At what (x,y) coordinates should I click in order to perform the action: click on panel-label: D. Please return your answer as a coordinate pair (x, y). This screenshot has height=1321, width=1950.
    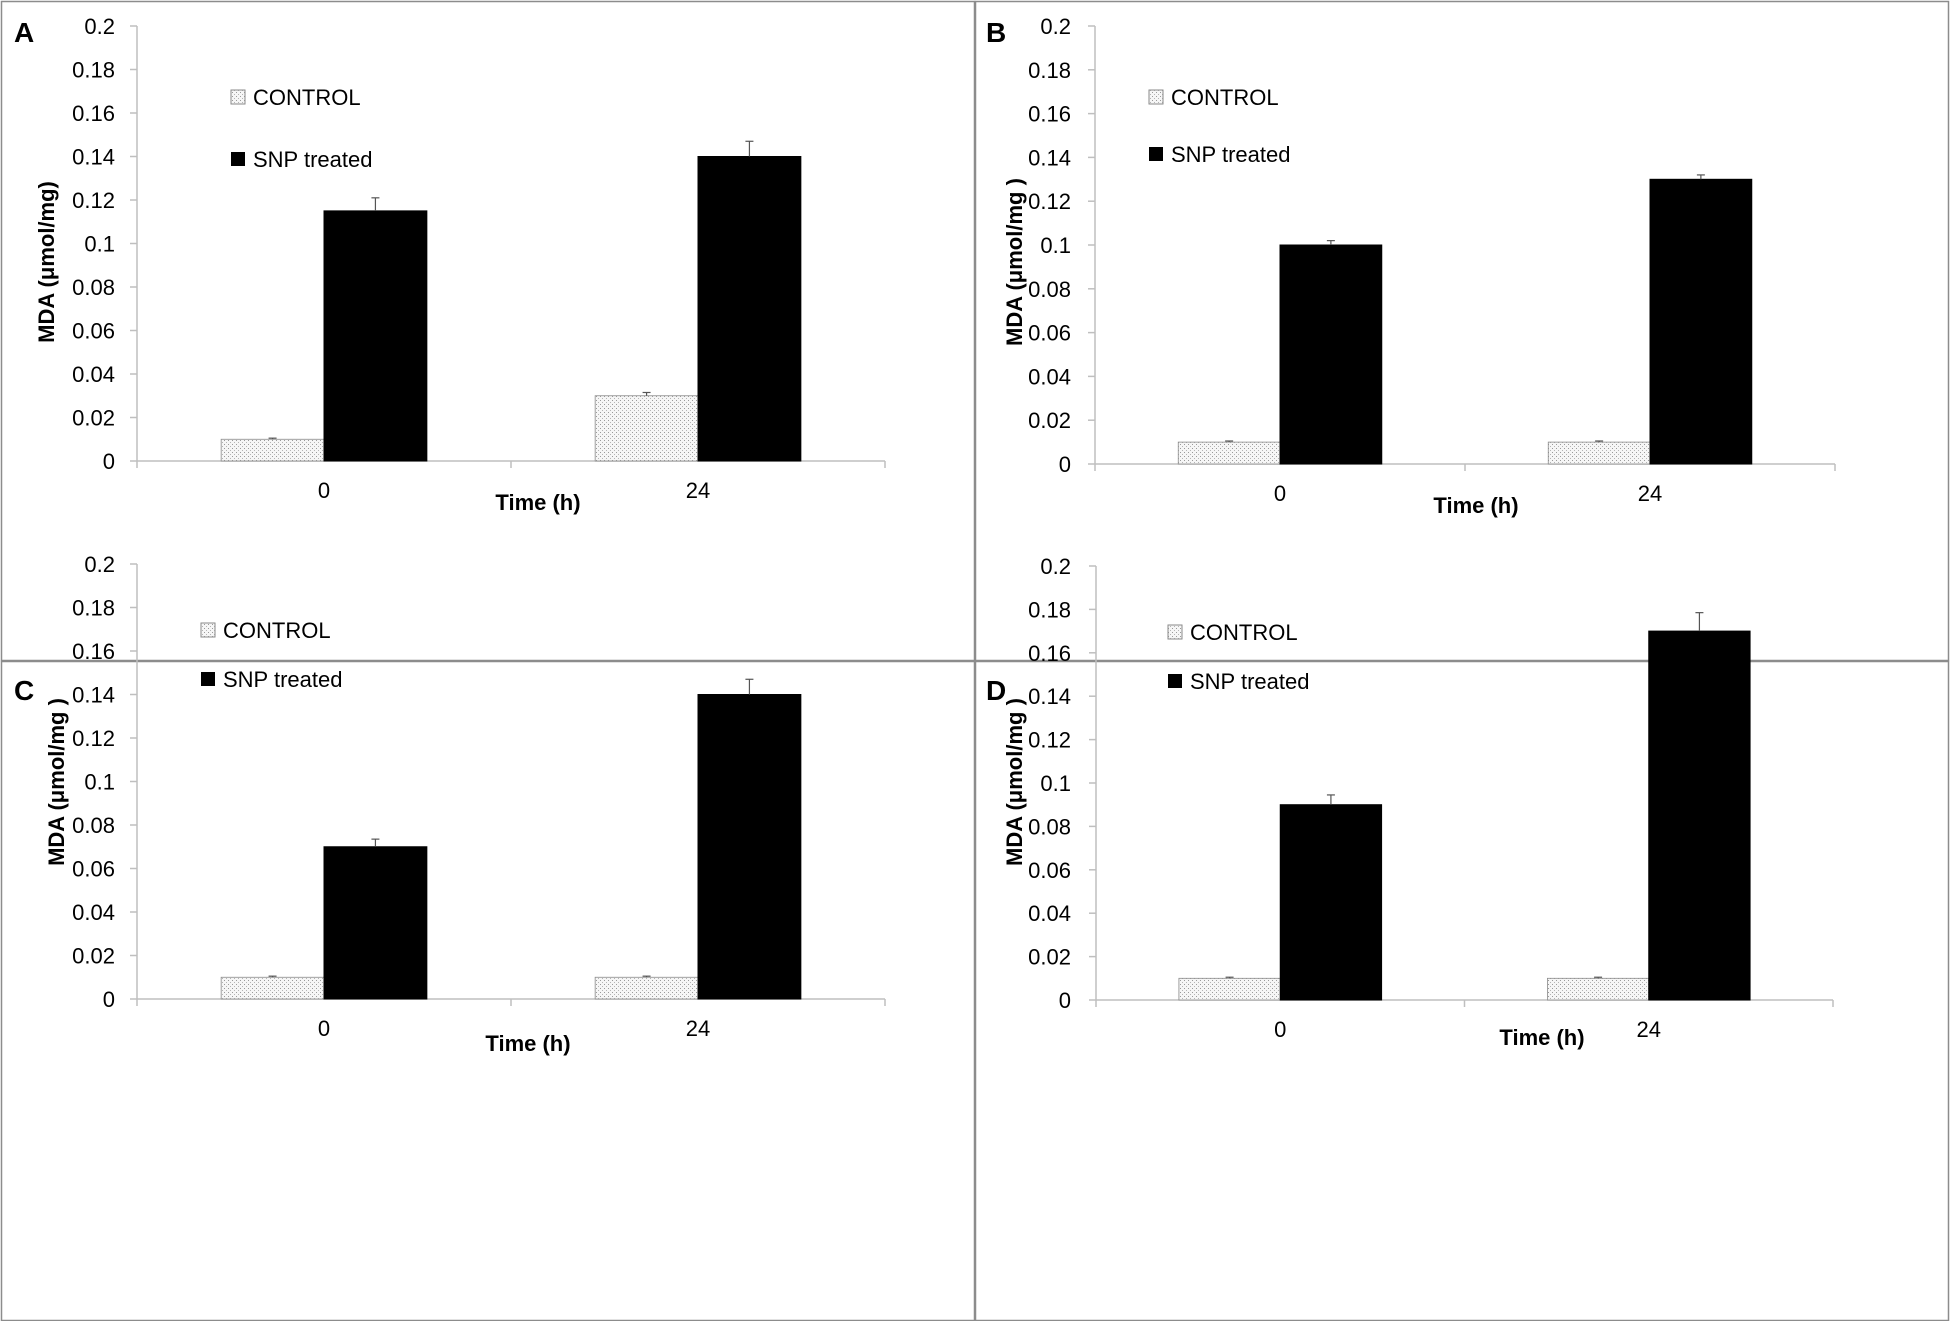
    Looking at the image, I should click on (996, 690).